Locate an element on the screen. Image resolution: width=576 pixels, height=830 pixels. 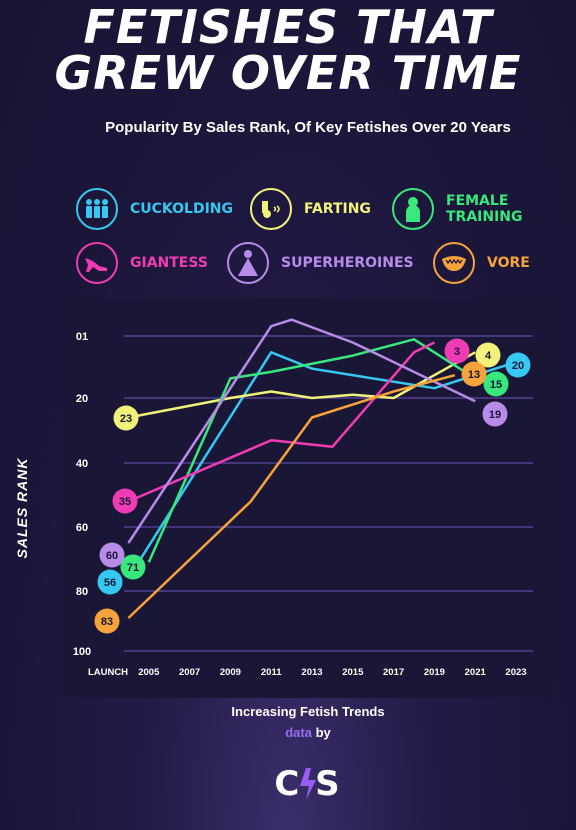
c4s-logo-mark: C S is located at coordinates (306, 784).